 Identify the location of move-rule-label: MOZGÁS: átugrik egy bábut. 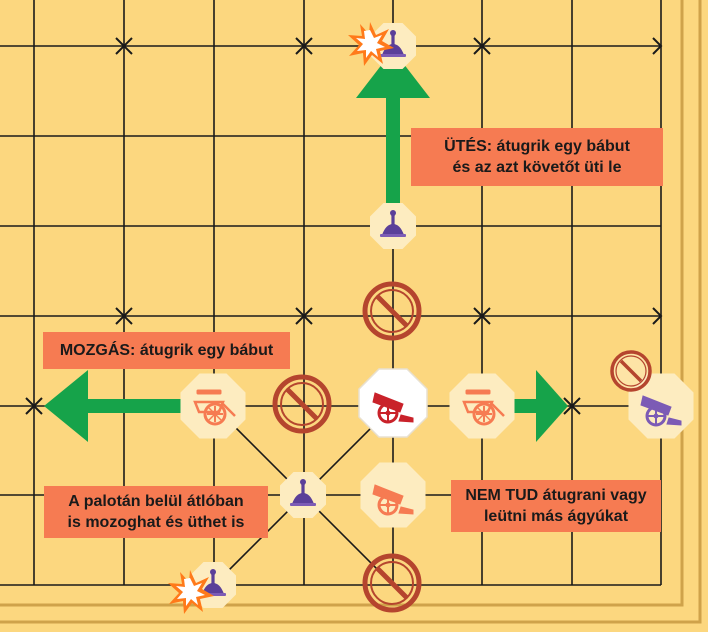
(166, 350).